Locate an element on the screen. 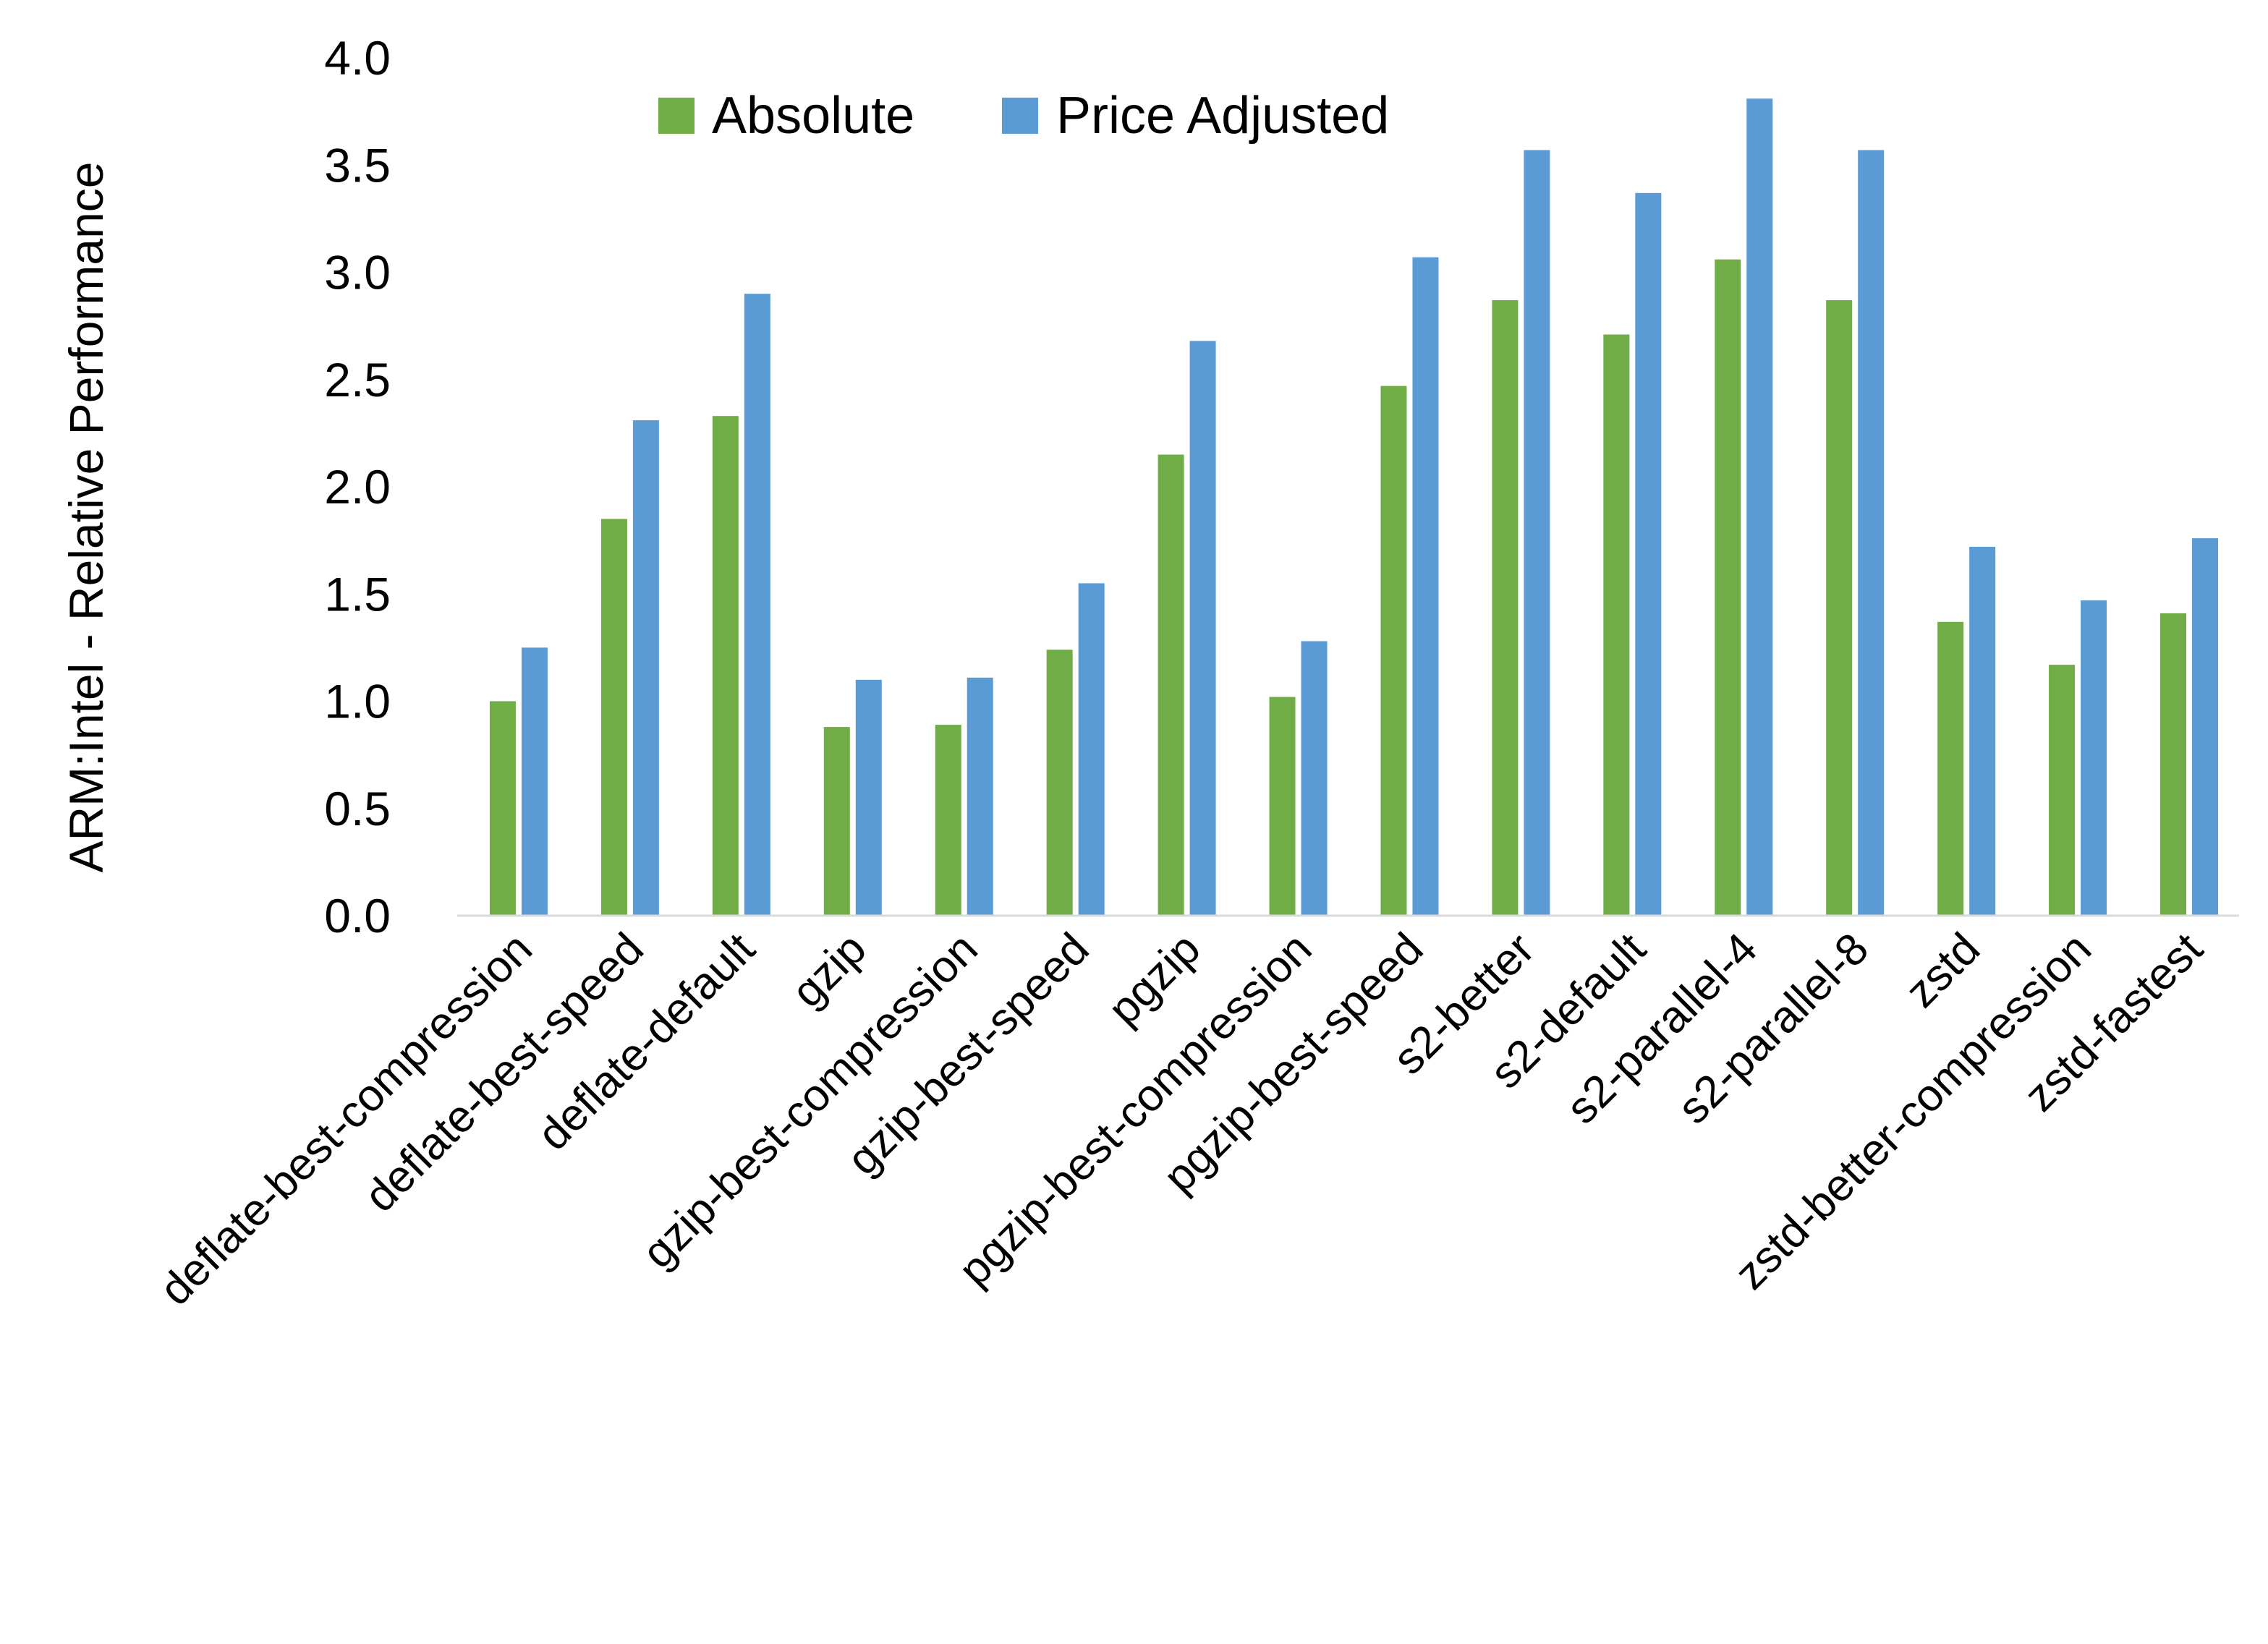  bar-absolute-gzip-best-speed is located at coordinates (1059, 782).